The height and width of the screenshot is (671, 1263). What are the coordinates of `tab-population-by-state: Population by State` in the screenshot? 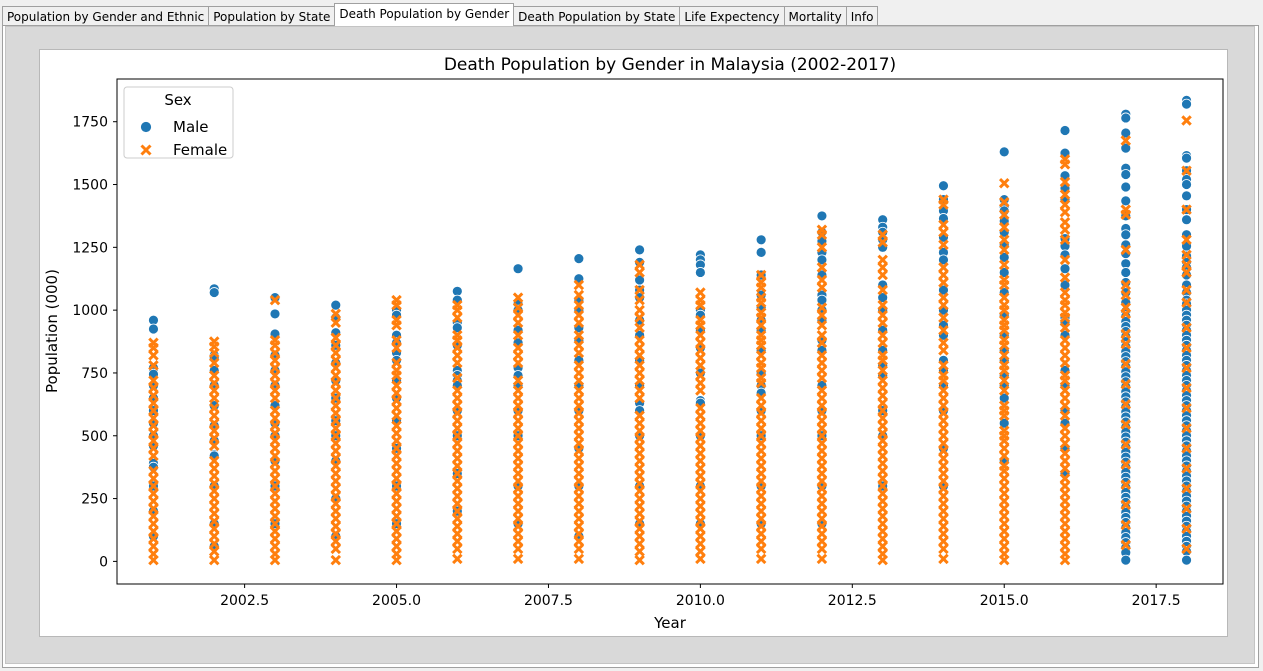 It's located at (272, 16).